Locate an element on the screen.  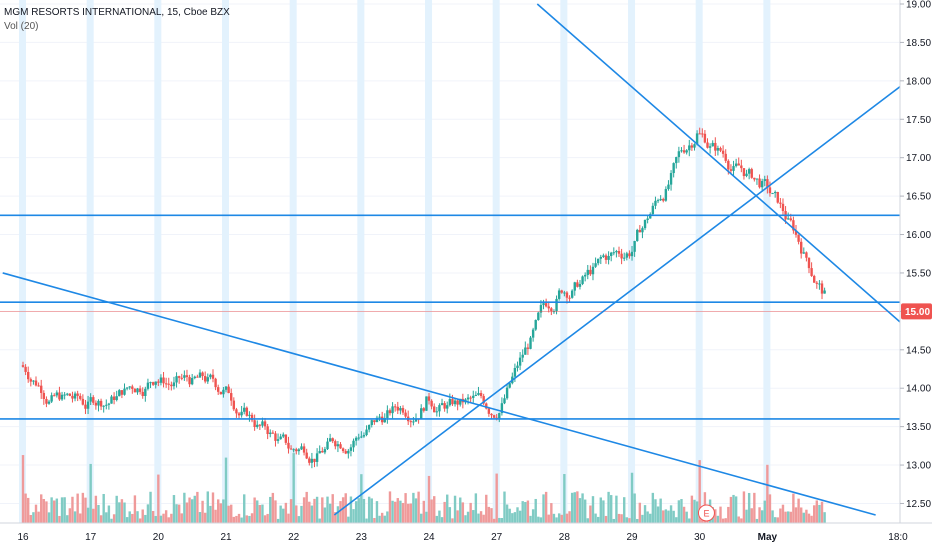
price-tick-label: 16.00 is located at coordinates (918, 235).